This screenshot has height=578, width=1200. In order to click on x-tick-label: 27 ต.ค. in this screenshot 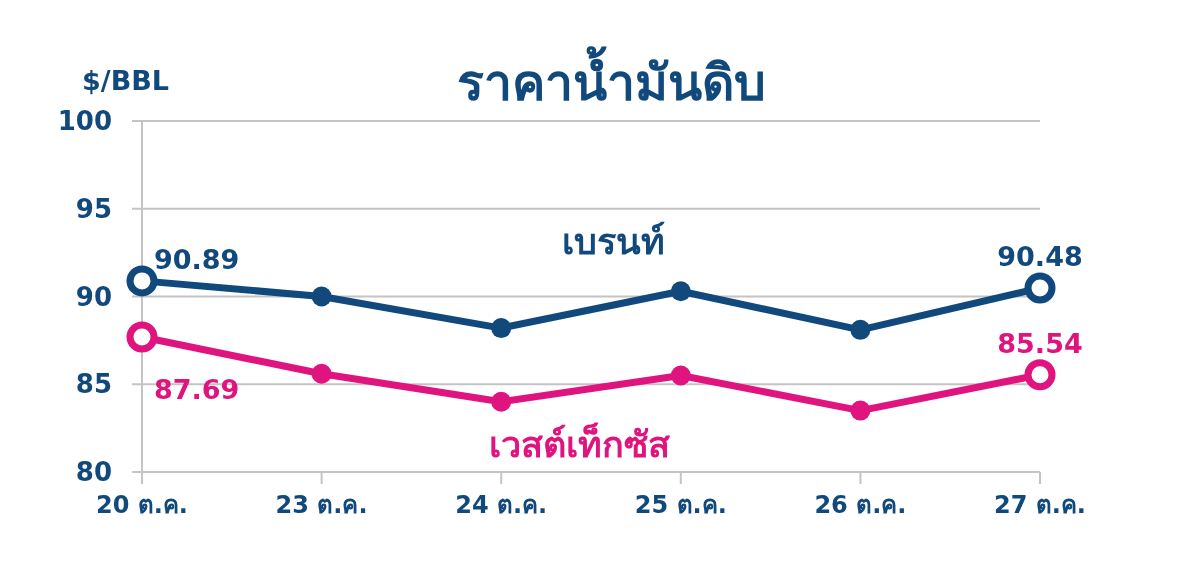, I will do `click(1040, 505)`.